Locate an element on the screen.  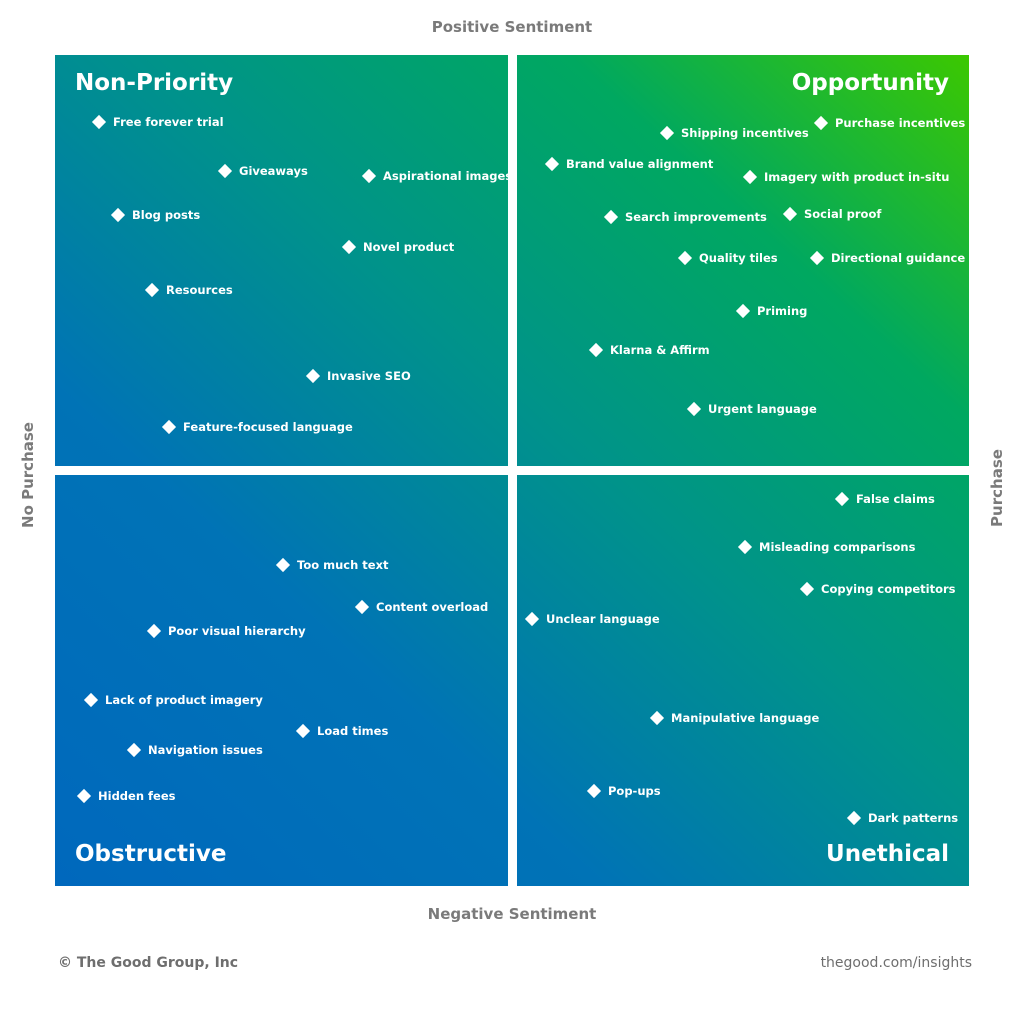
item-label: Aspirational images is located at coordinates (448, 176).